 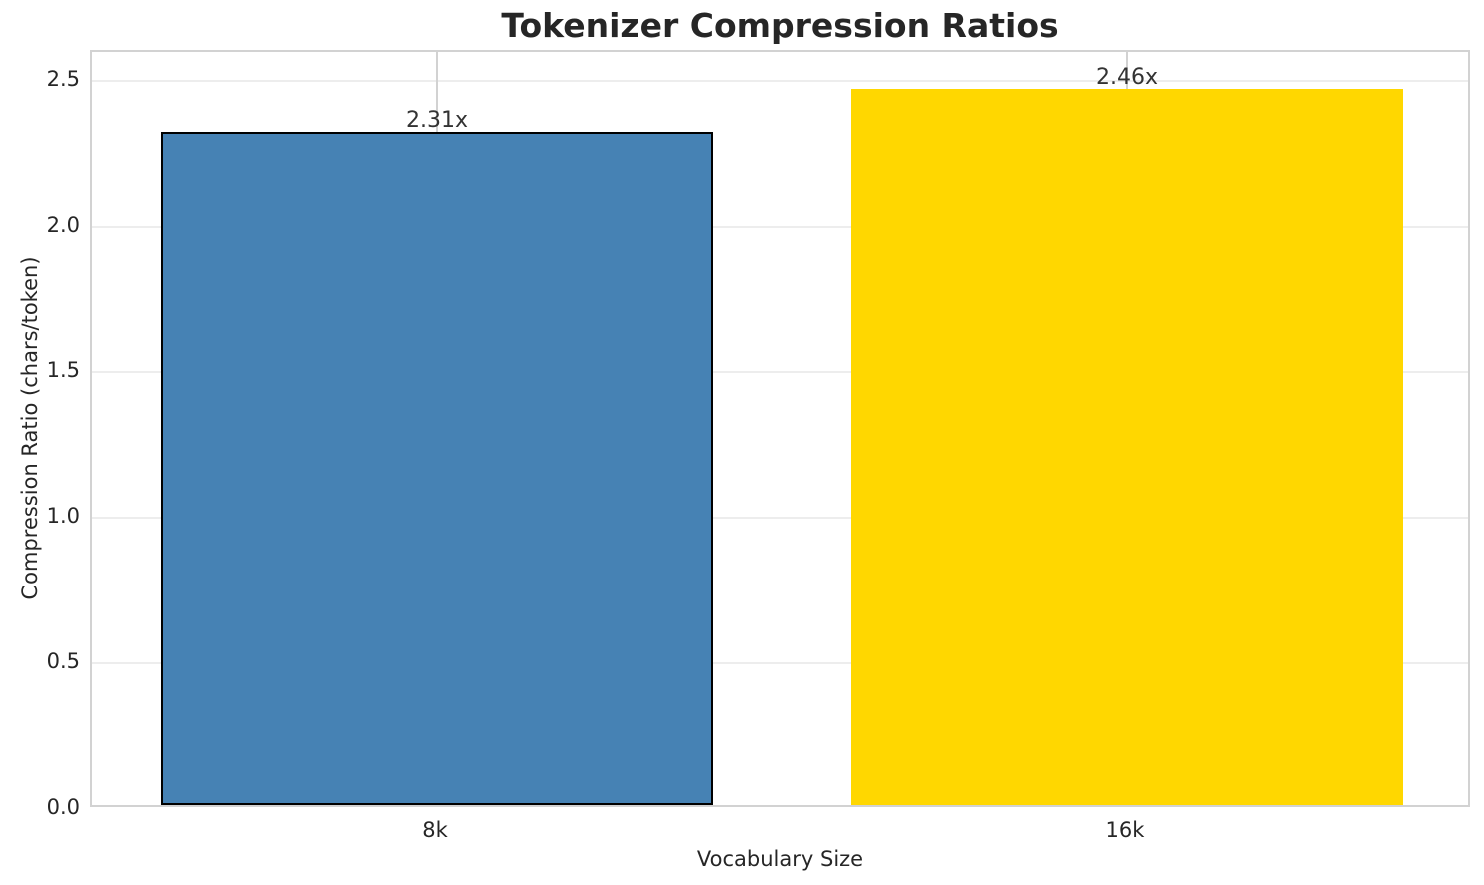 What do you see at coordinates (63, 370) in the screenshot?
I see `y-tick-label: 1.5` at bounding box center [63, 370].